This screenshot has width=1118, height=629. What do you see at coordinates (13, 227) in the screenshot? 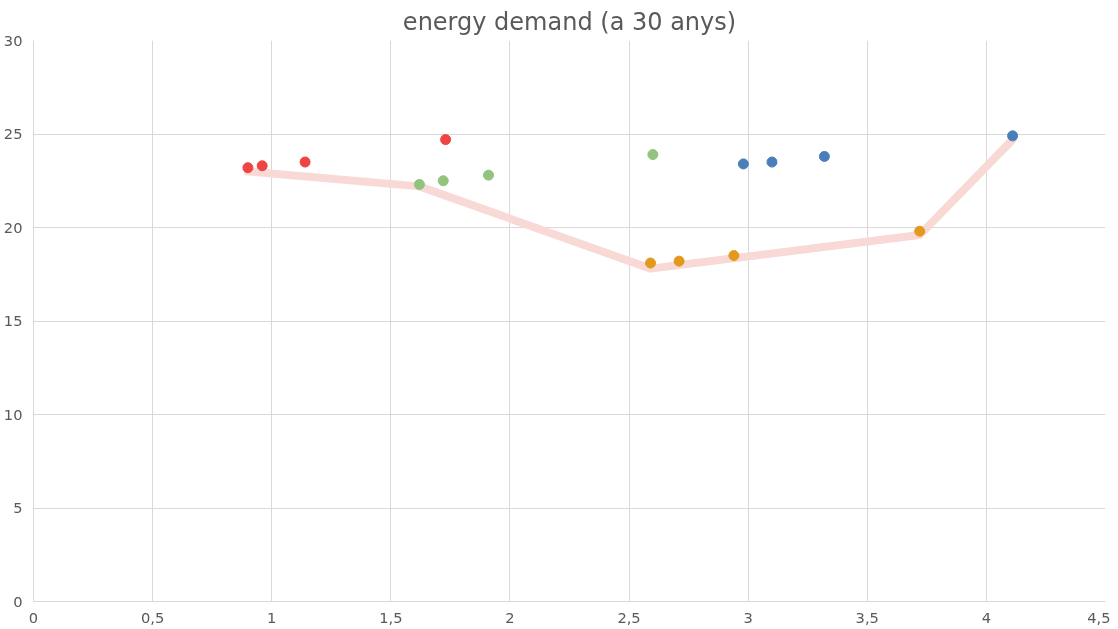
I see `y-tick-label: 20` at bounding box center [13, 227].